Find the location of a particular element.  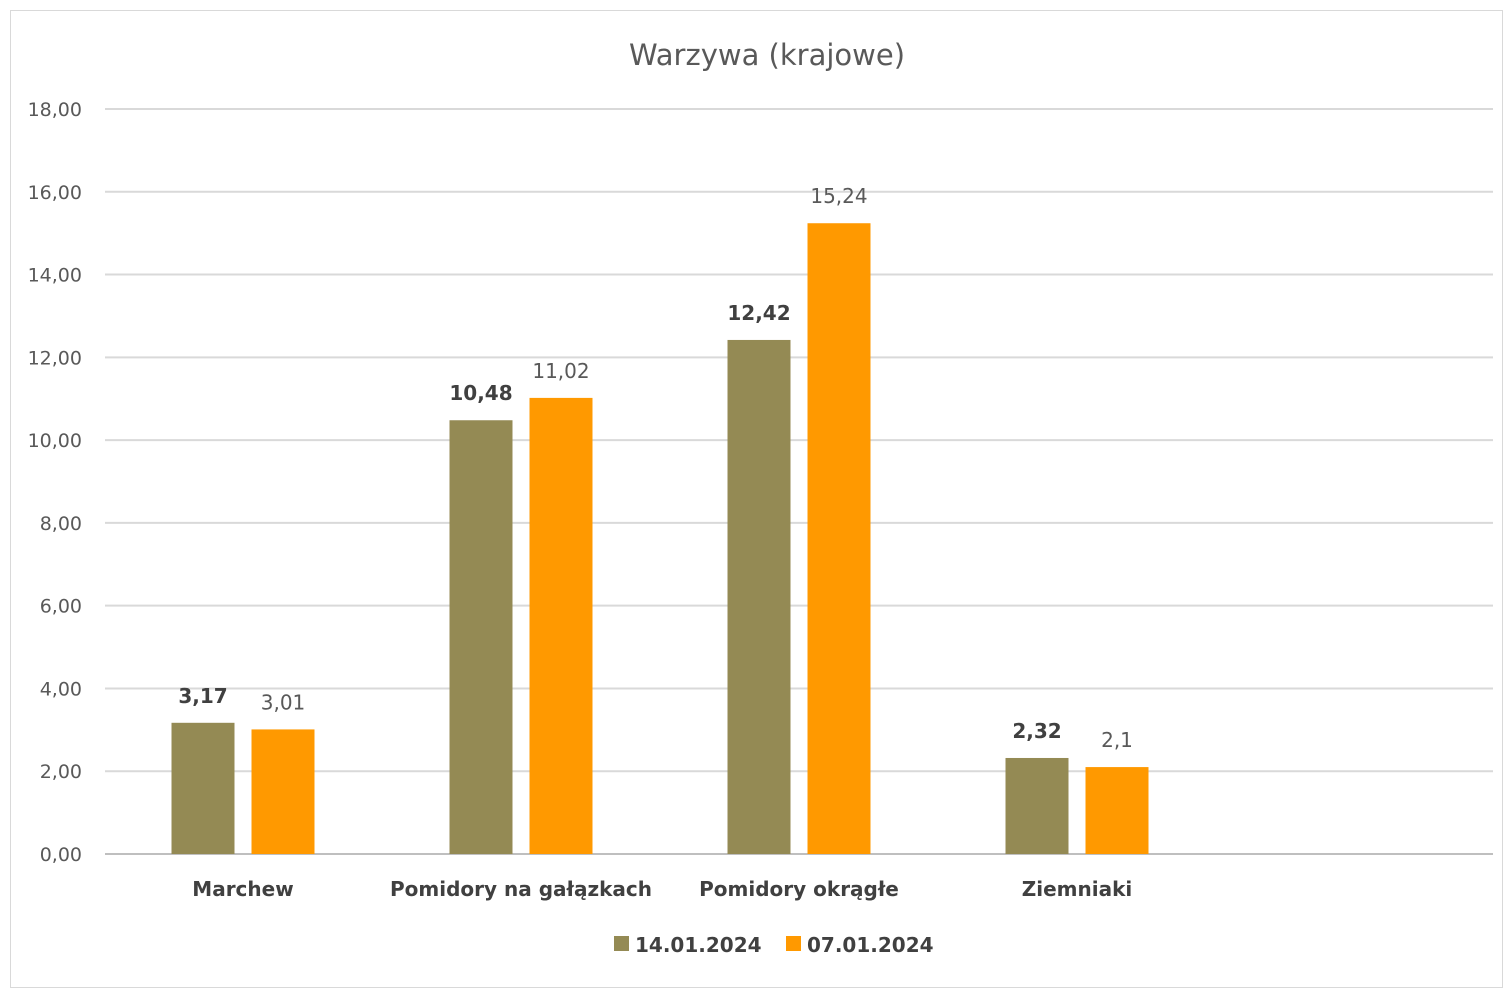

data-label: 2,32 is located at coordinates (1036, 731).